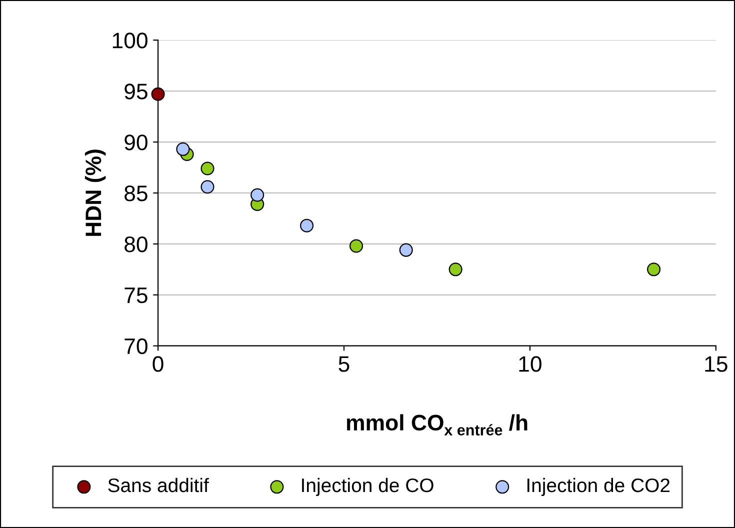 The width and height of the screenshot is (735, 528). Describe the element at coordinates (158, 364) in the screenshot. I see `x-tick-label: 0` at that location.